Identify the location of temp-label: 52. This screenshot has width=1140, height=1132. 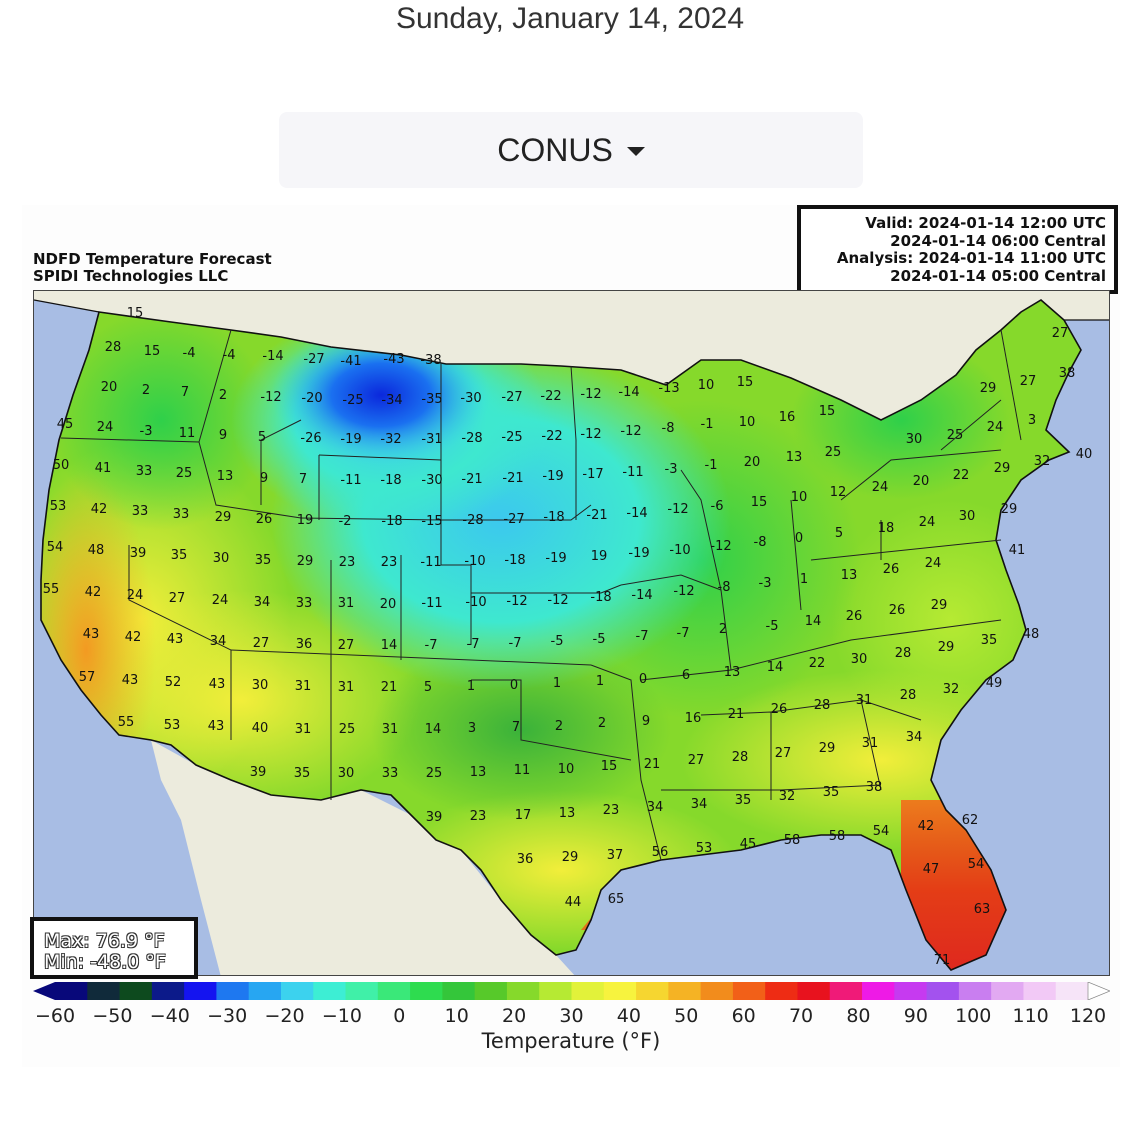
(173, 682).